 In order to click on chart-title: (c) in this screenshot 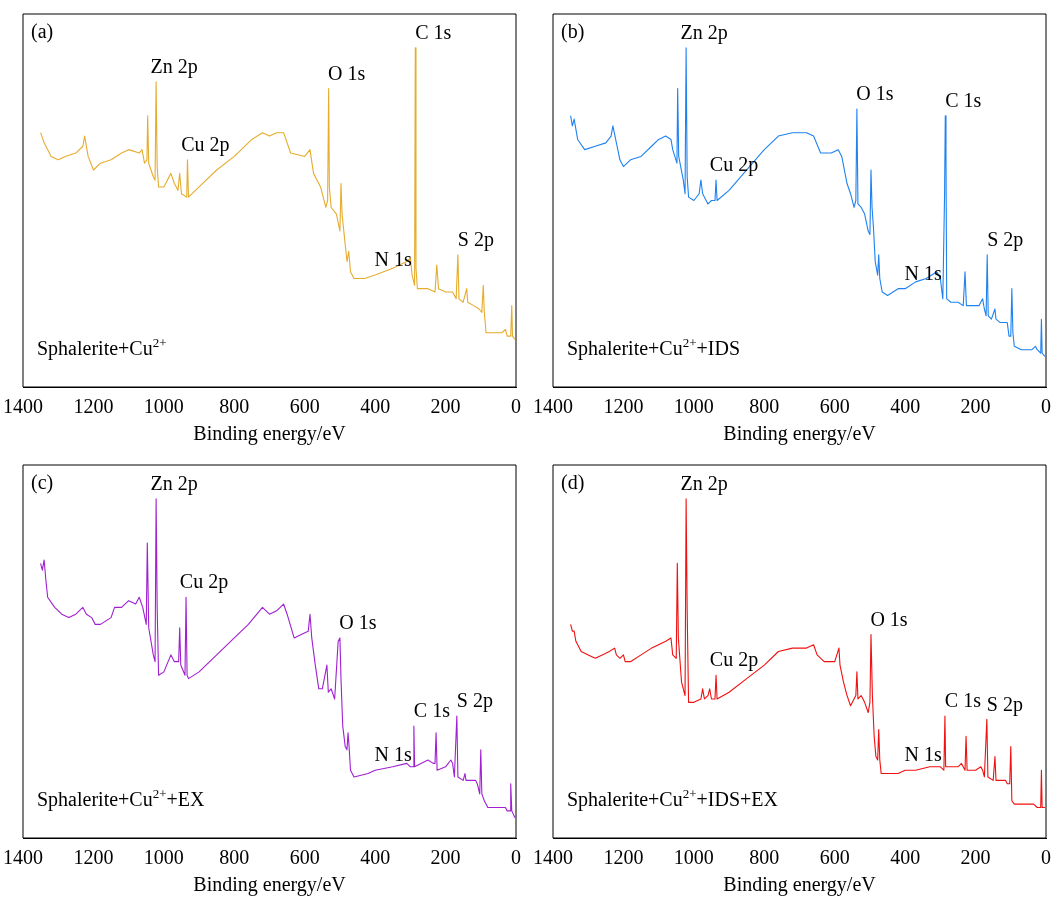, I will do `click(42, 482)`.